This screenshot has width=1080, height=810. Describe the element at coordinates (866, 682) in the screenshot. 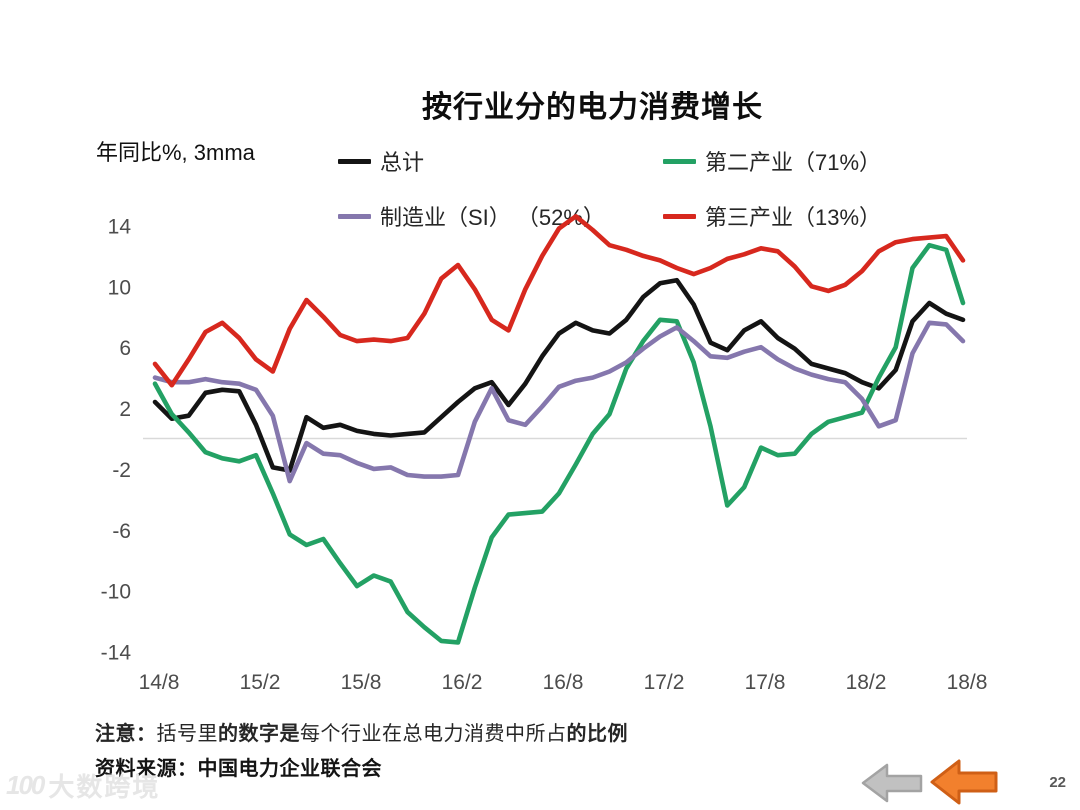

I see `x-tick-label: 18/2` at that location.